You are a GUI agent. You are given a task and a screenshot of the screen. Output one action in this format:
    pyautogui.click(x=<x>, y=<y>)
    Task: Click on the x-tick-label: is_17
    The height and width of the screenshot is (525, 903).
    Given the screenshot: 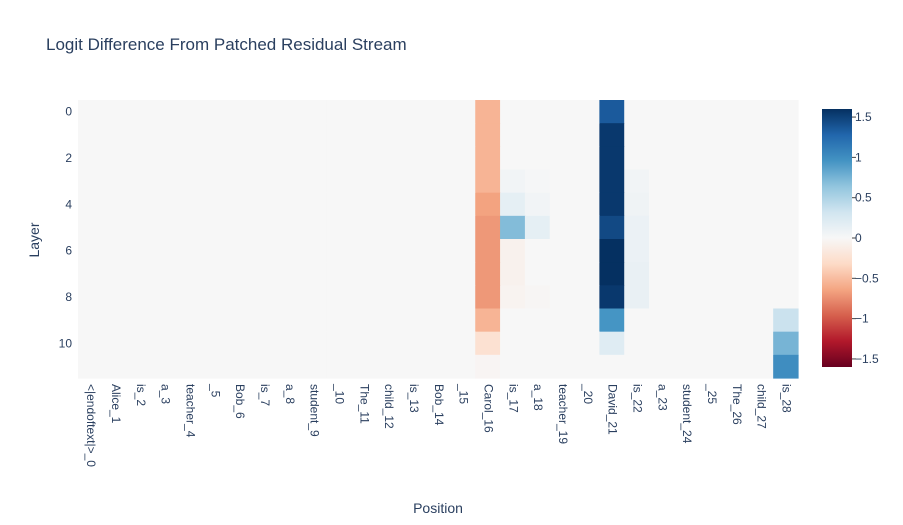 What is the action you would take?
    pyautogui.click(x=513, y=398)
    